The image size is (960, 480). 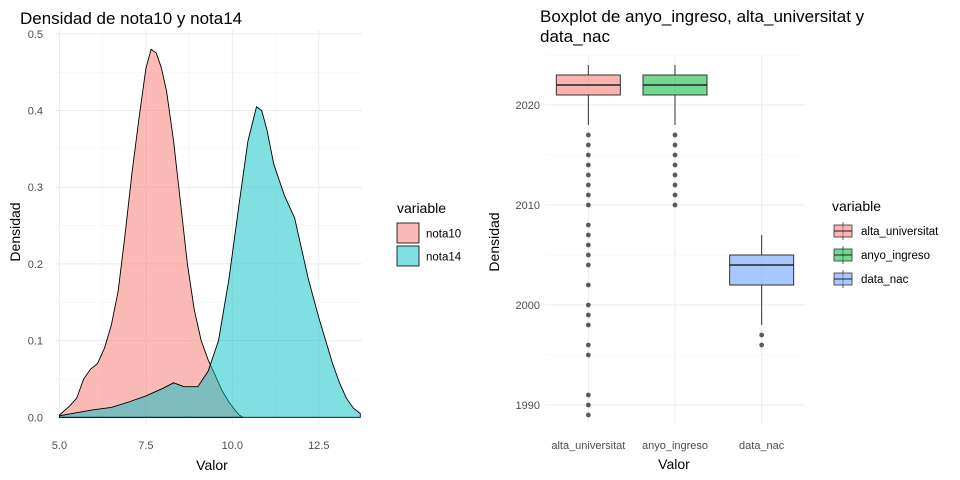 I want to click on boxplot-y-tick-label: 2000, so click(x=528, y=306).